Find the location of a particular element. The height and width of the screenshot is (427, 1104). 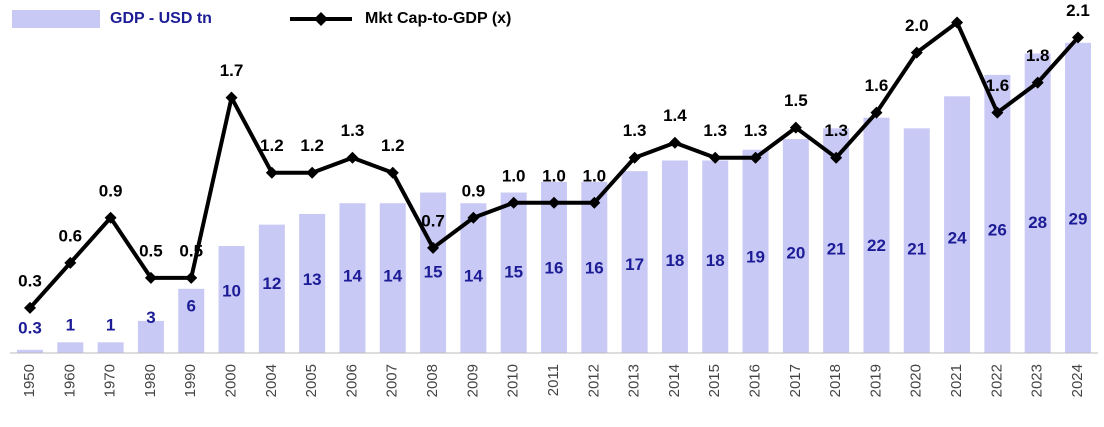

line-label: 1.6 is located at coordinates (877, 85).